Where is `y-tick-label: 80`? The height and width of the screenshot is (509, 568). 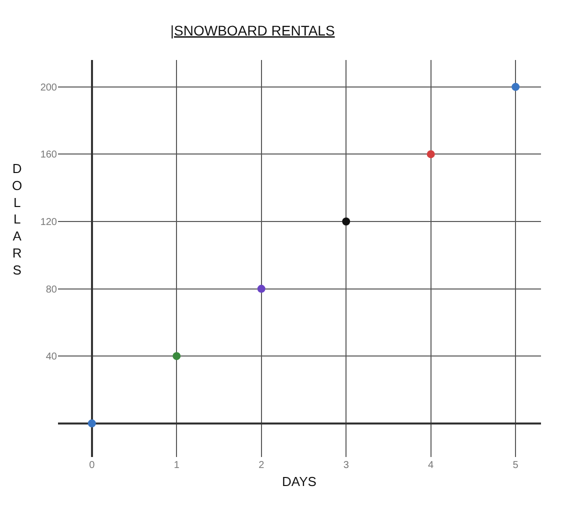
y-tick-label: 80 is located at coordinates (52, 290).